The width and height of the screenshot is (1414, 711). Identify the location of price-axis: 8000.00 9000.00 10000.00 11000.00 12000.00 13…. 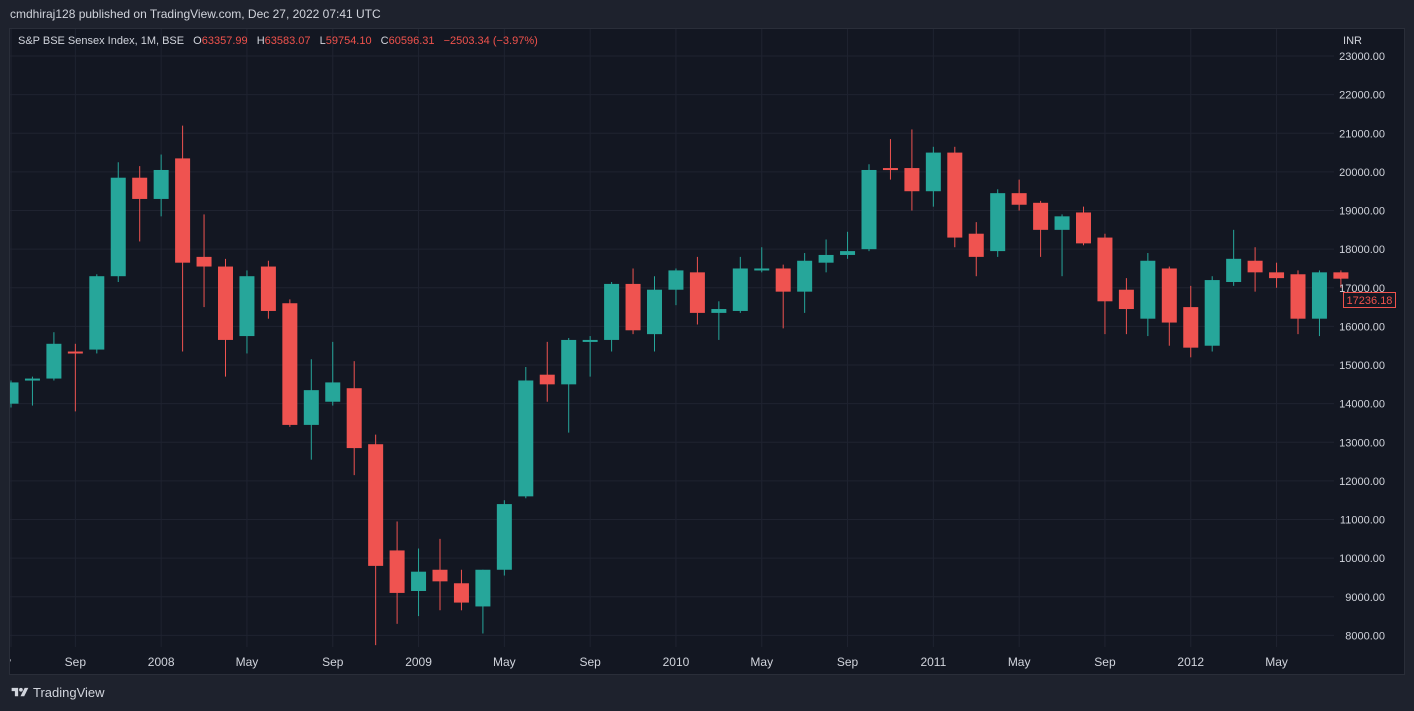
(1362, 346).